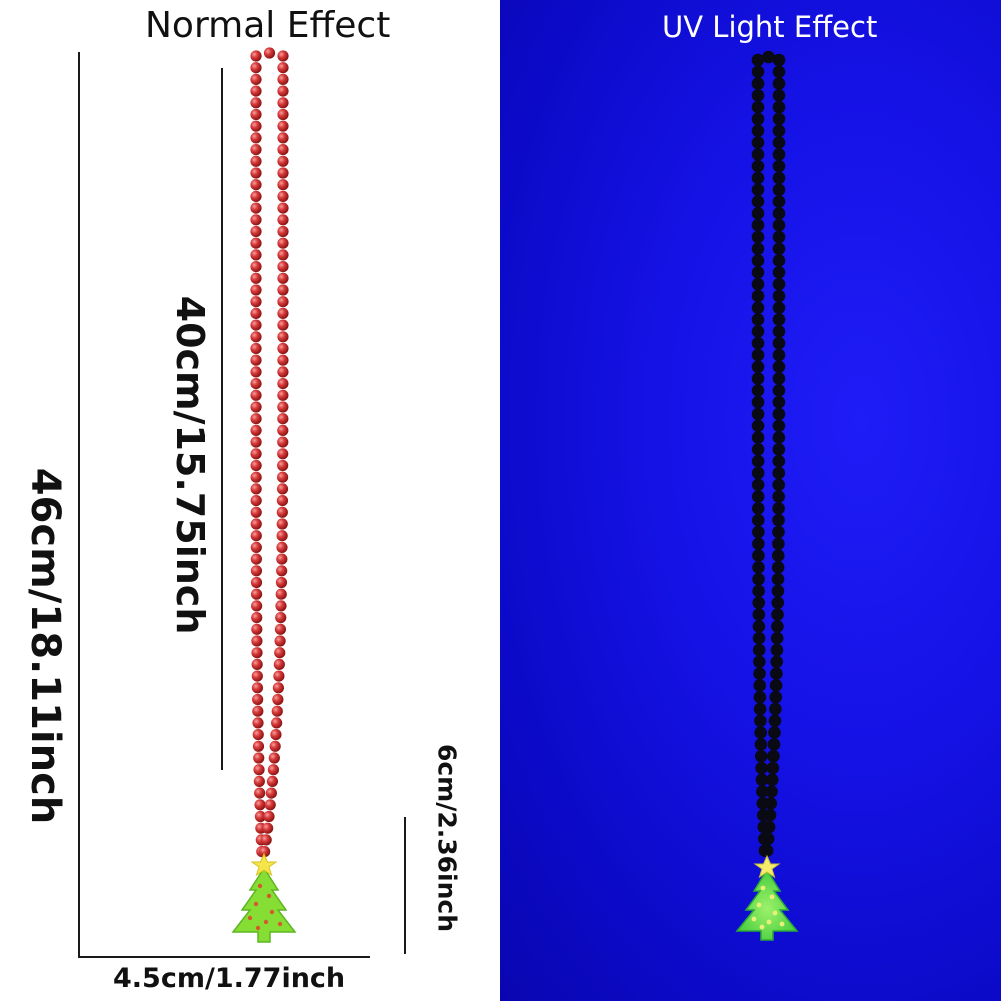 This screenshot has height=1001, width=1001. Describe the element at coordinates (767, 904) in the screenshot. I see `tree-shape` at that location.